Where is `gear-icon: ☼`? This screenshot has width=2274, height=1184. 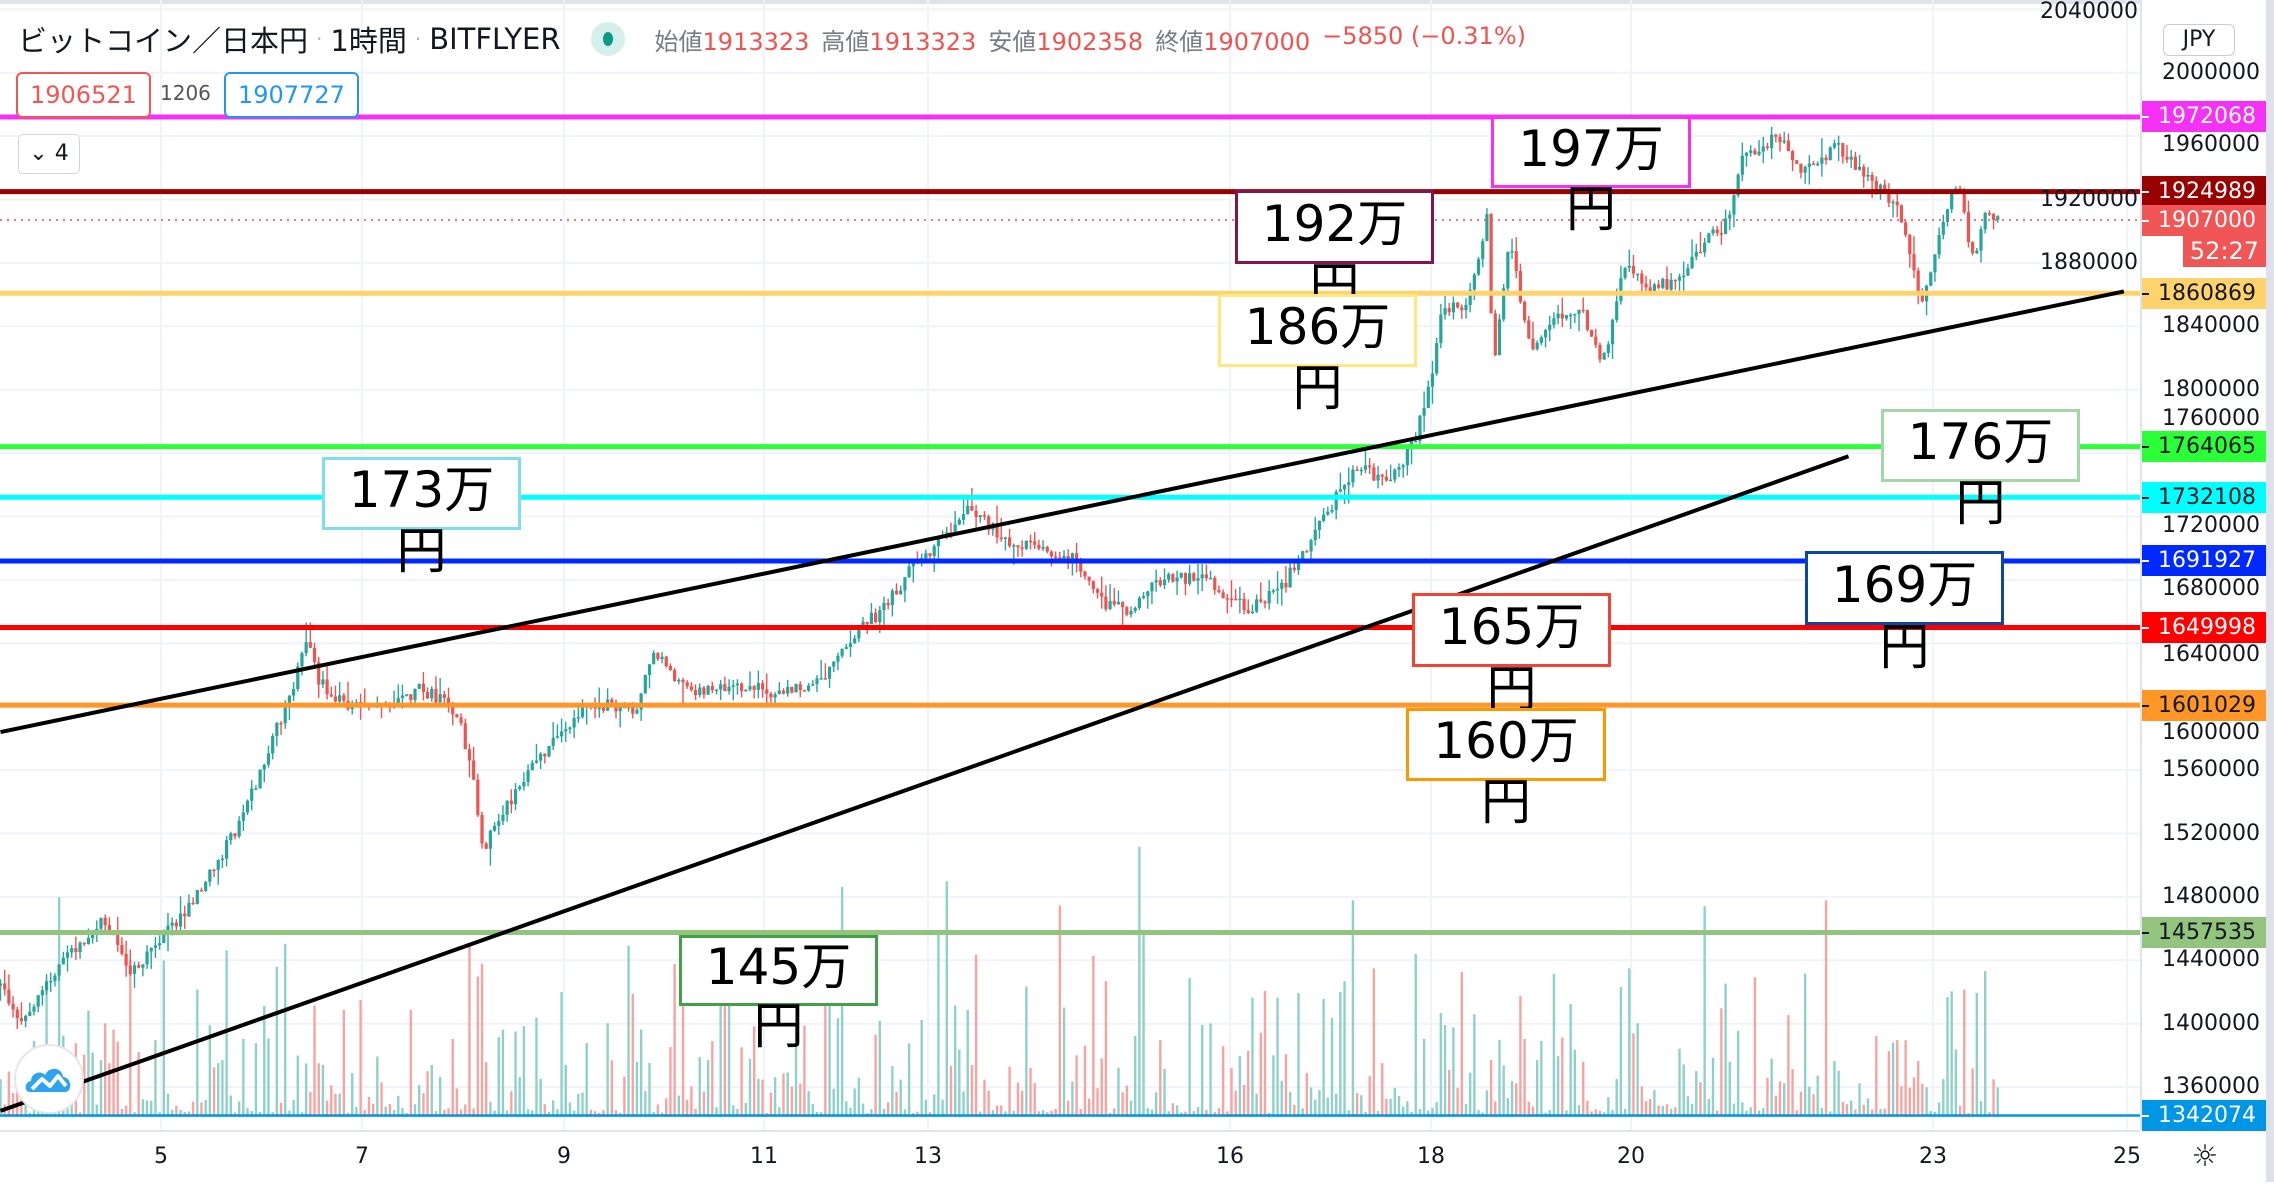
gear-icon: ☼ is located at coordinates (2205, 1156).